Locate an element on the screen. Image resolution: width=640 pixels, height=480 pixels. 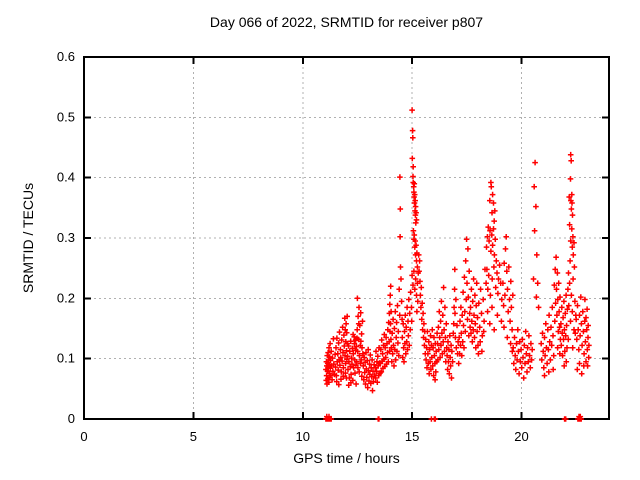
y-tick-label: 0.4 is located at coordinates (66, 177).